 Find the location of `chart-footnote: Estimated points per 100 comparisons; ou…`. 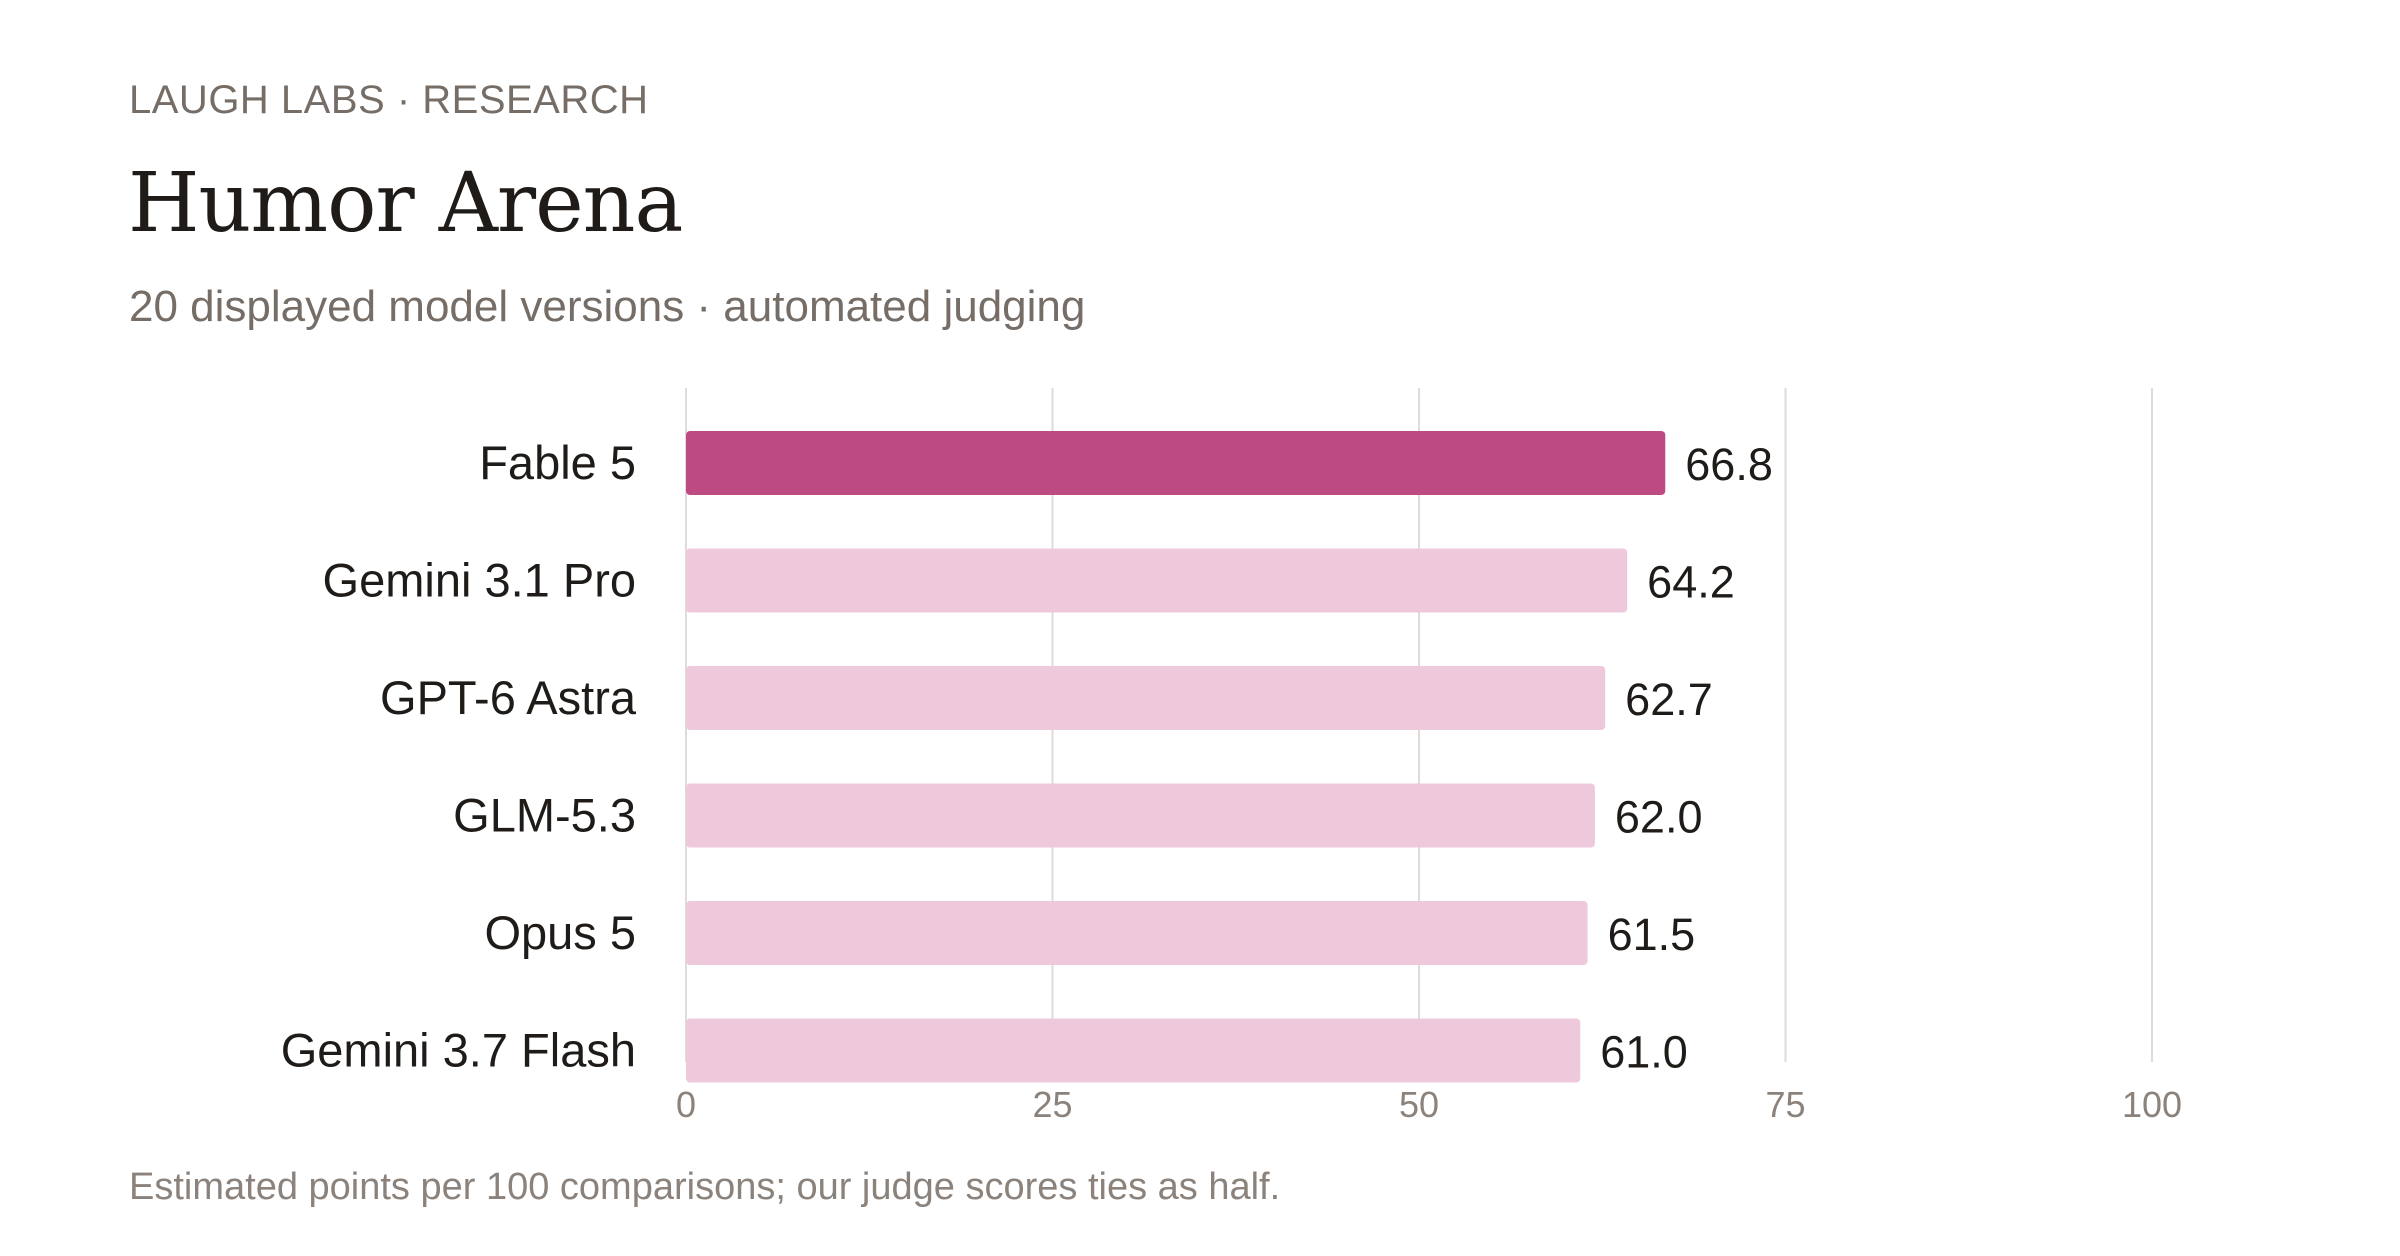

chart-footnote: Estimated points per 100 comparisons; ou… is located at coordinates (705, 1187).